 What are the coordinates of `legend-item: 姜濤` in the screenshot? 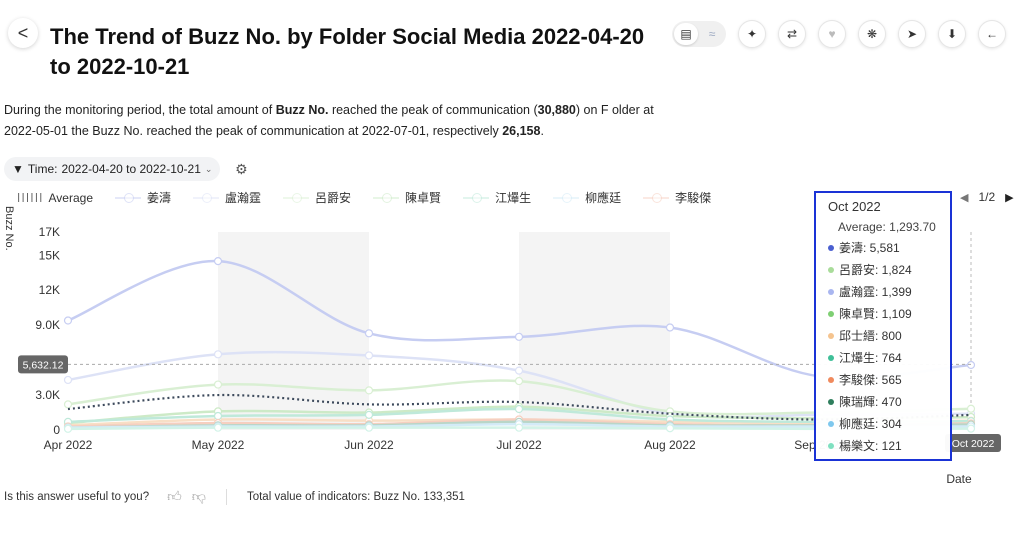 It's located at (143, 197).